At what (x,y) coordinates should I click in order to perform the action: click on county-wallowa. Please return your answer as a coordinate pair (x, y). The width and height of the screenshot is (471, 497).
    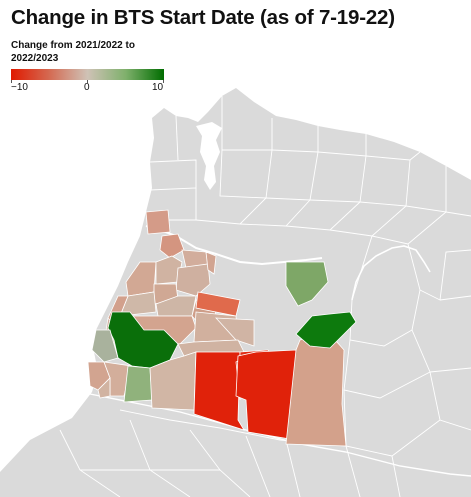
    Looking at the image, I should click on (326, 330).